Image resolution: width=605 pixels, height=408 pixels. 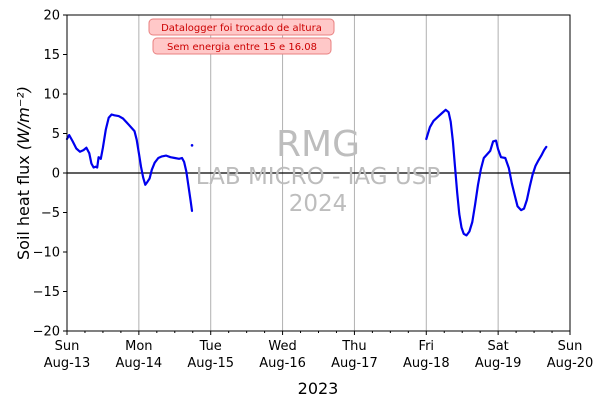 I want to click on y-tick-label: 20, so click(x=51, y=16).